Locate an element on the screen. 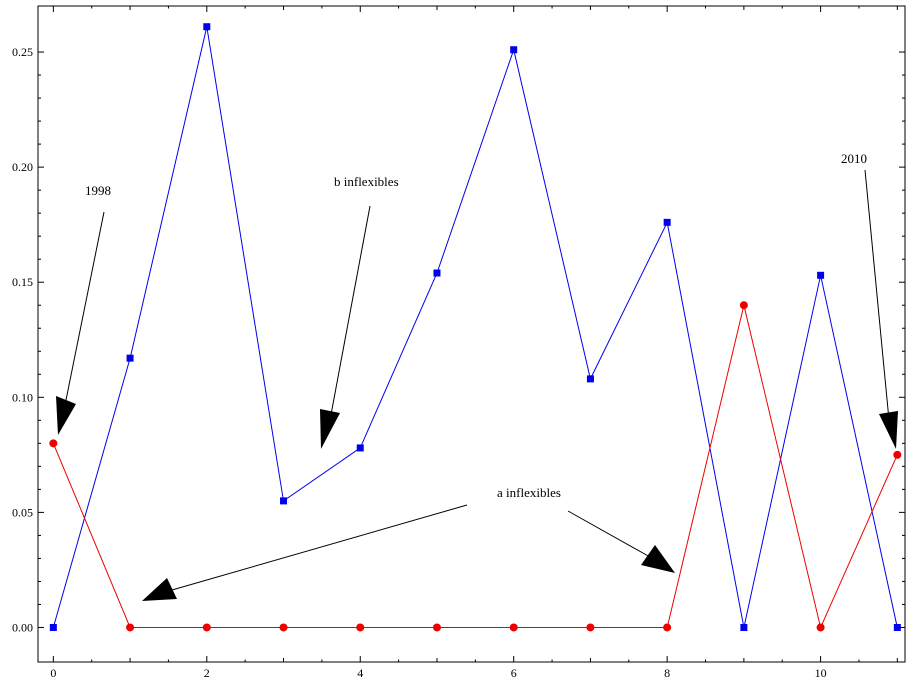 The width and height of the screenshot is (909, 686). x-tick-label: 4 is located at coordinates (360, 673).